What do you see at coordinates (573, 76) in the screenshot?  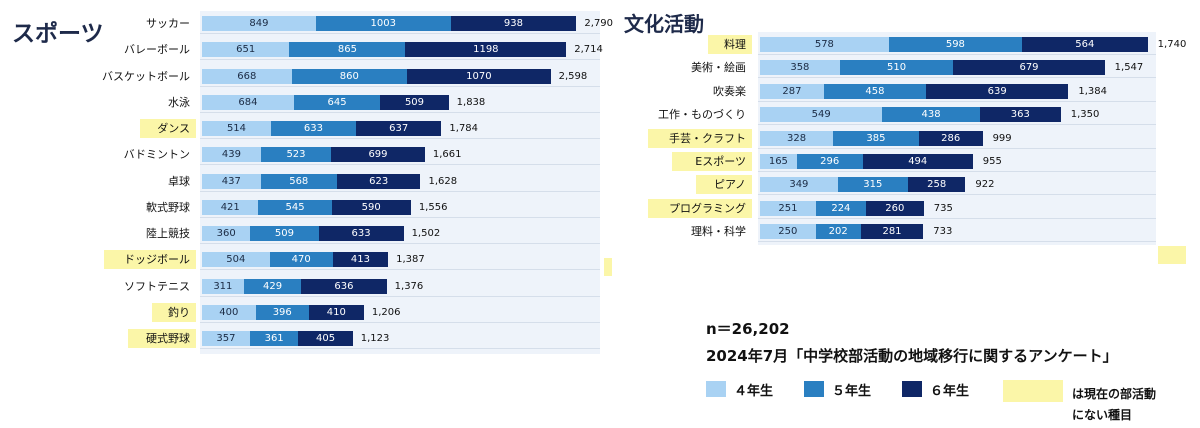 I see `sports-total-label: 2,598` at bounding box center [573, 76].